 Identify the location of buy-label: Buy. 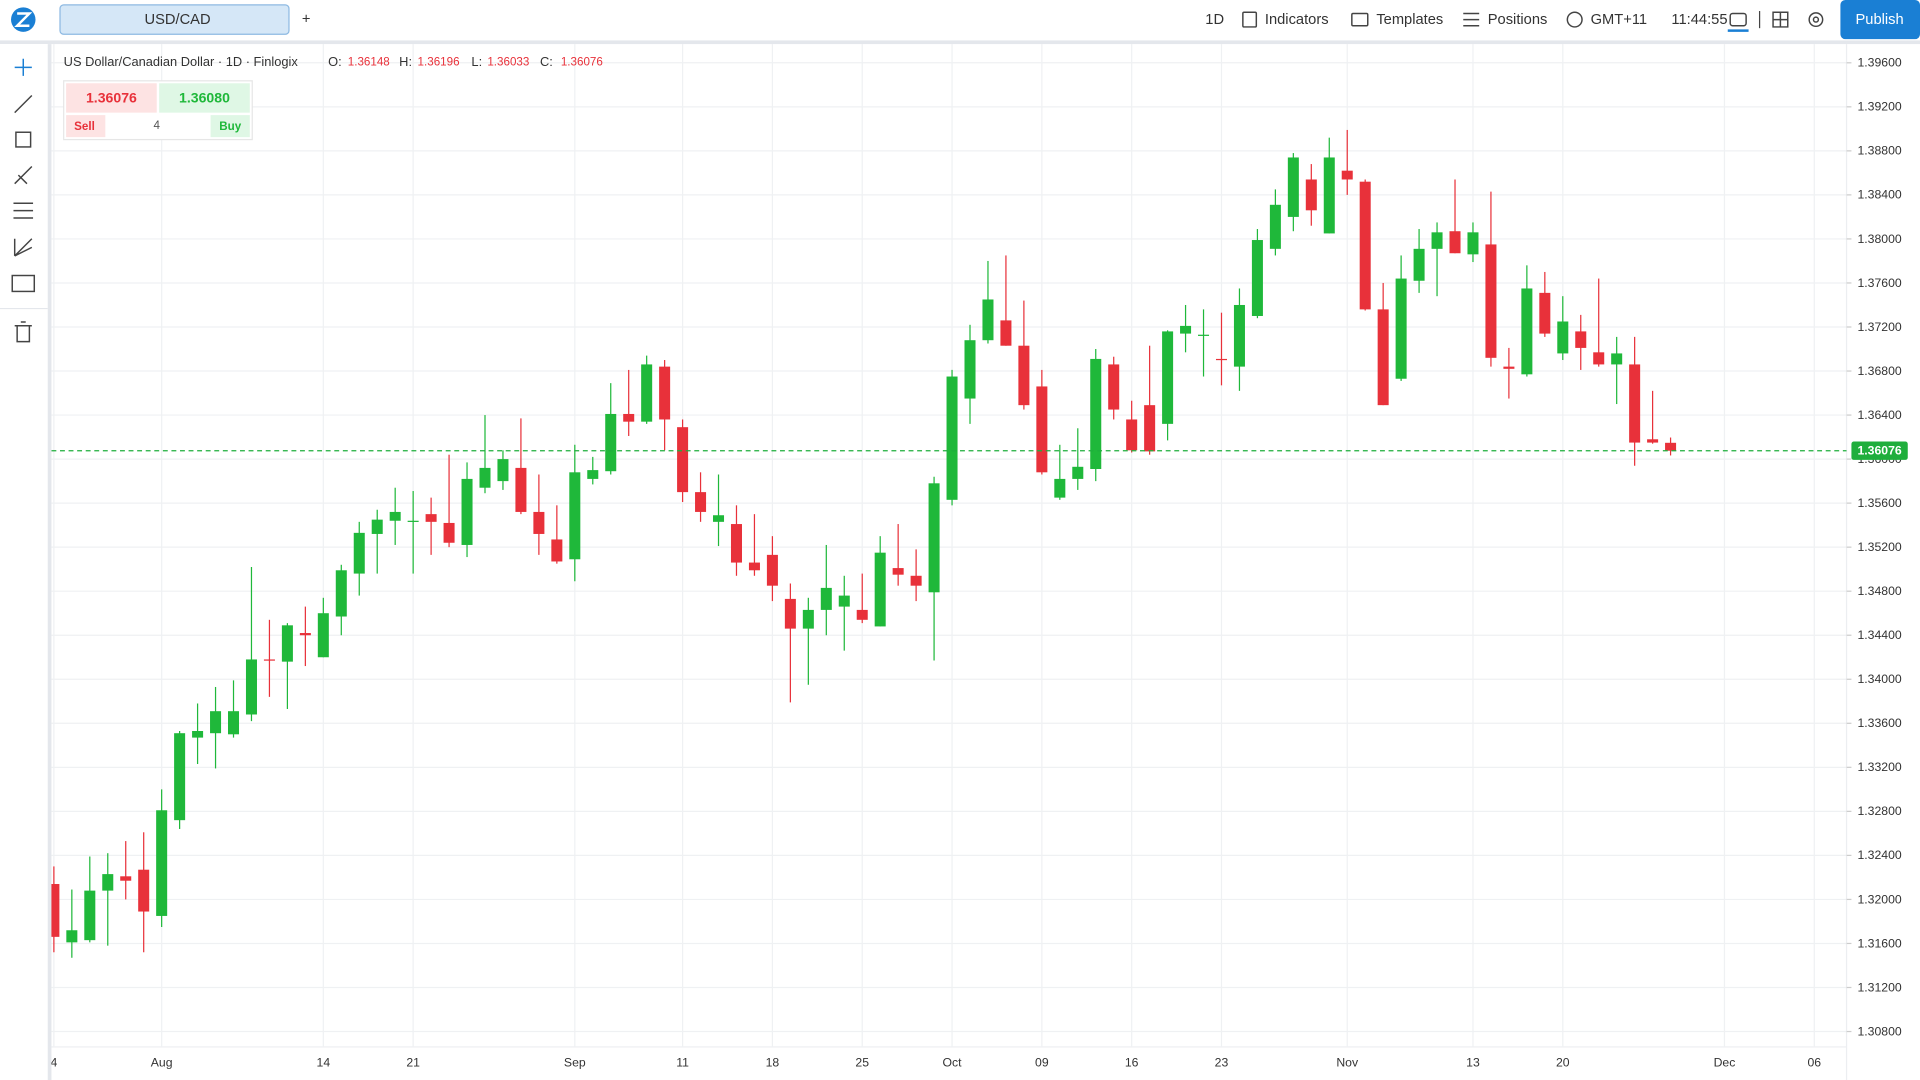
(230, 126).